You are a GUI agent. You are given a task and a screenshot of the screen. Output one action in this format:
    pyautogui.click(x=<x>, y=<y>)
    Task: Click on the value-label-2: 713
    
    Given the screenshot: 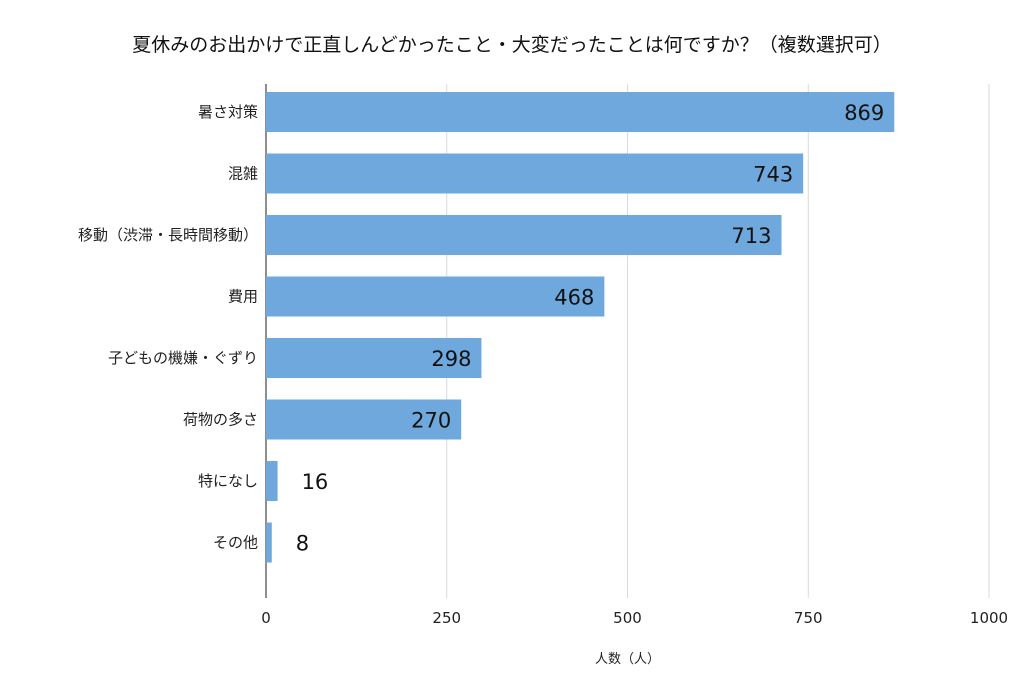 What is the action you would take?
    pyautogui.click(x=751, y=236)
    